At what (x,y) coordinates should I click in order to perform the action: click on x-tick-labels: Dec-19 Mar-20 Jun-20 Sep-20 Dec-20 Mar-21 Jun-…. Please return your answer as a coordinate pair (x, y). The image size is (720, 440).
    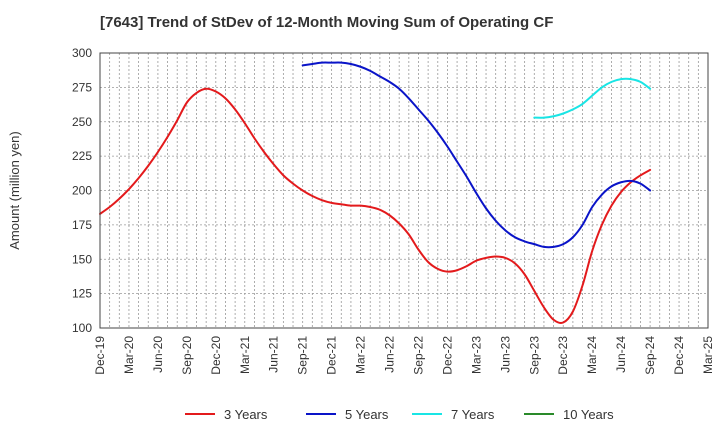
    Looking at the image, I should click on (404, 355).